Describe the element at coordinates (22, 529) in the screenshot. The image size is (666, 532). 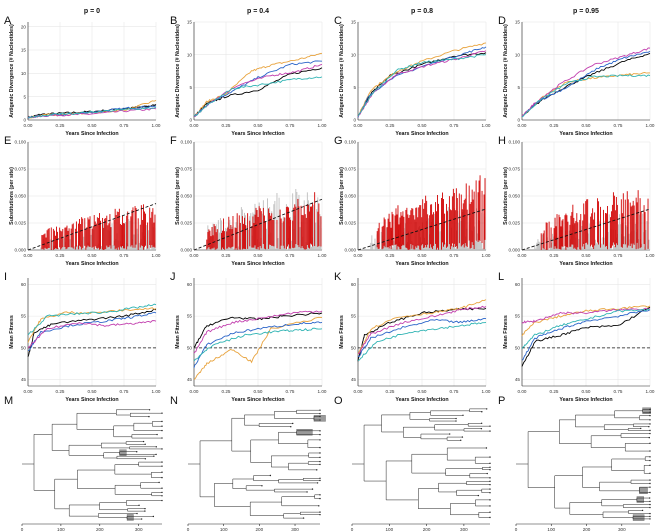
I see `x-tick-label: 0` at that location.